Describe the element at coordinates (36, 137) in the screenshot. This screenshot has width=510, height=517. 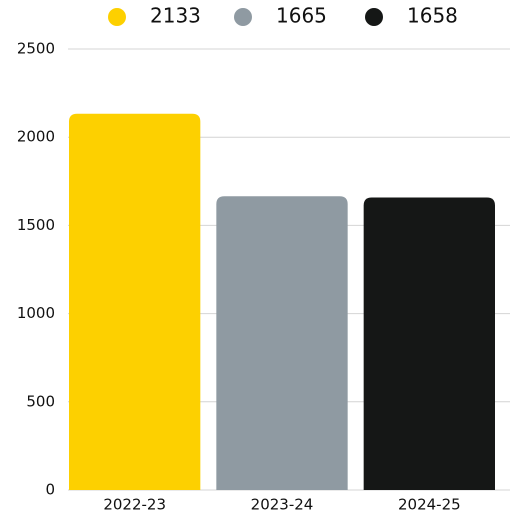
I see `y-tick-label: 2000` at that location.